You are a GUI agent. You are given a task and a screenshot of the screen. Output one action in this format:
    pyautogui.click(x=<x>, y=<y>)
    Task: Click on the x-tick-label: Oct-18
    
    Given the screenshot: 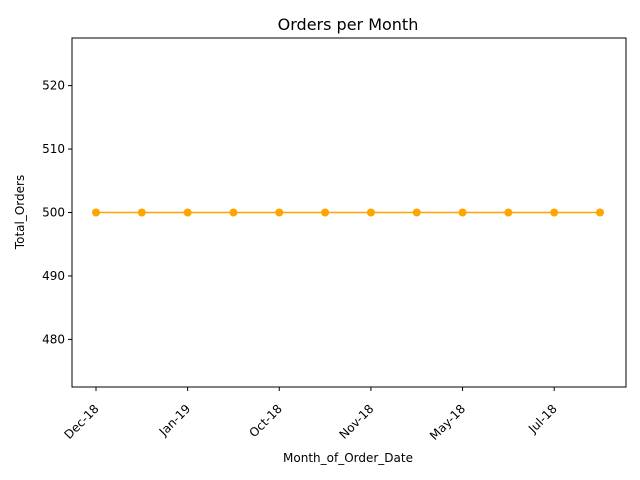 What is the action you would take?
    pyautogui.click(x=265, y=421)
    